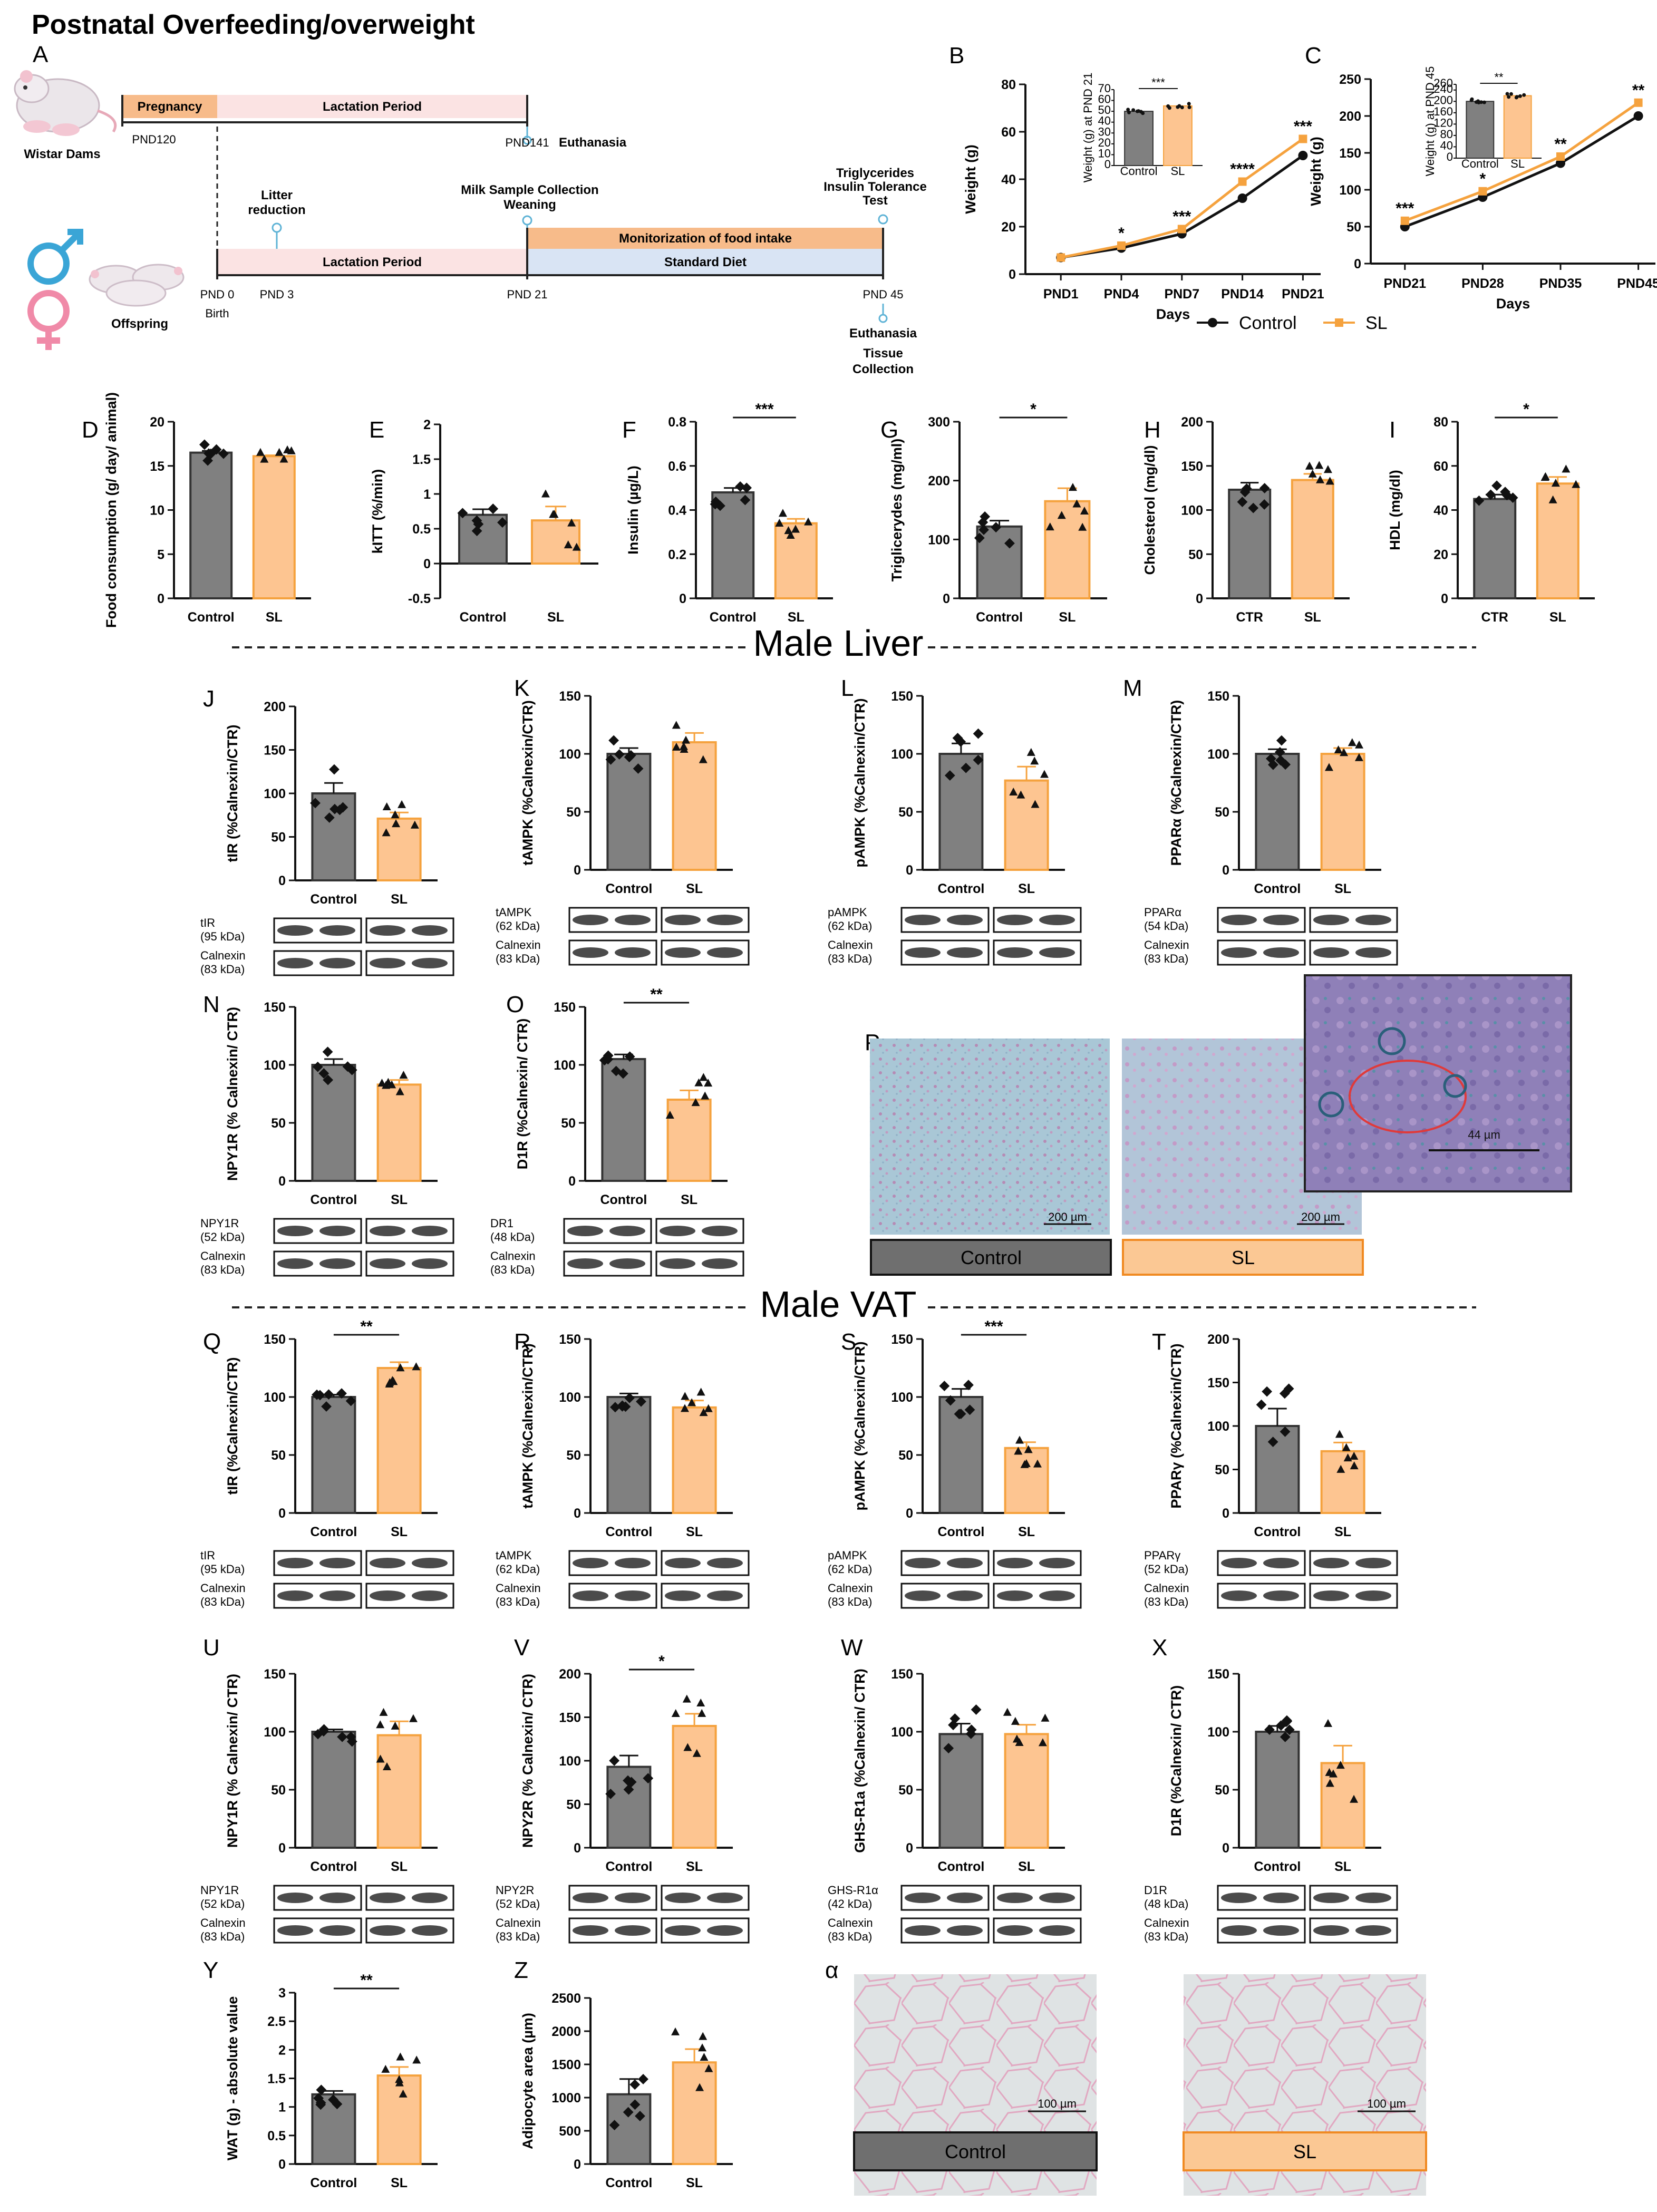  Describe the element at coordinates (850, 1904) in the screenshot. I see `blot-kda-label: (42 kDa)` at that location.